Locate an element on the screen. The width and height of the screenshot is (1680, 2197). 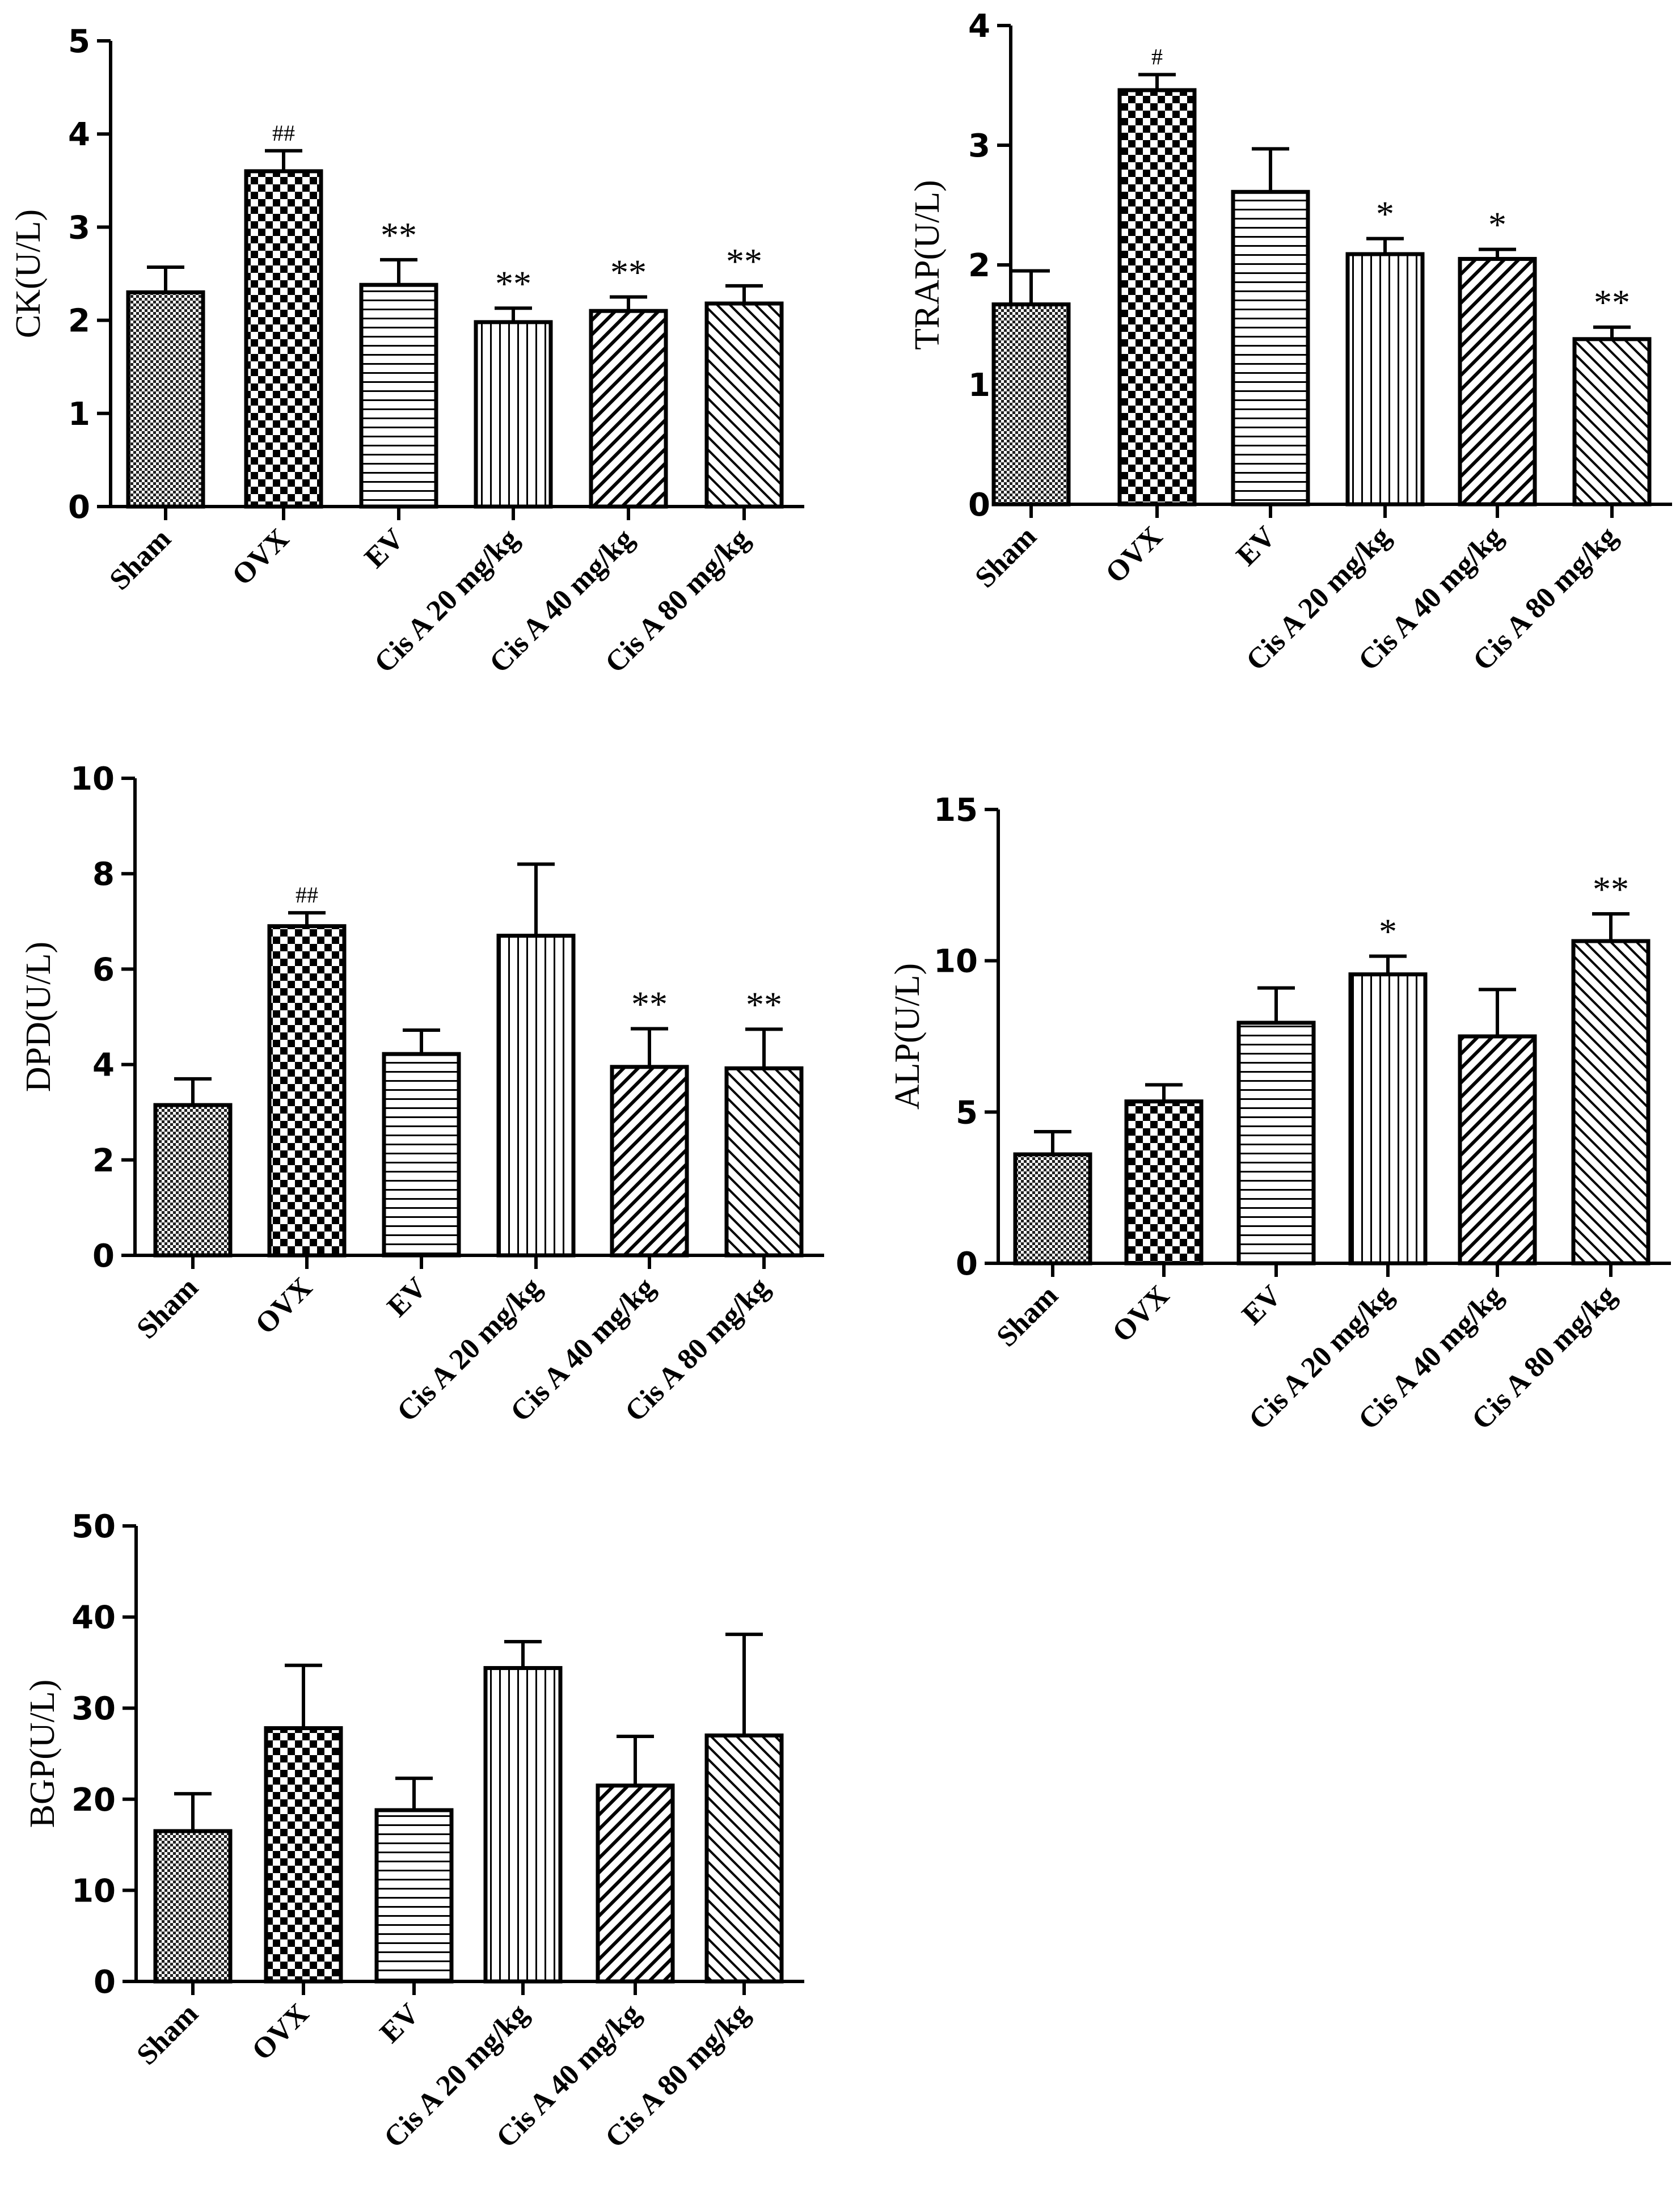
significance-cis-a-20: ** is located at coordinates (513, 283).